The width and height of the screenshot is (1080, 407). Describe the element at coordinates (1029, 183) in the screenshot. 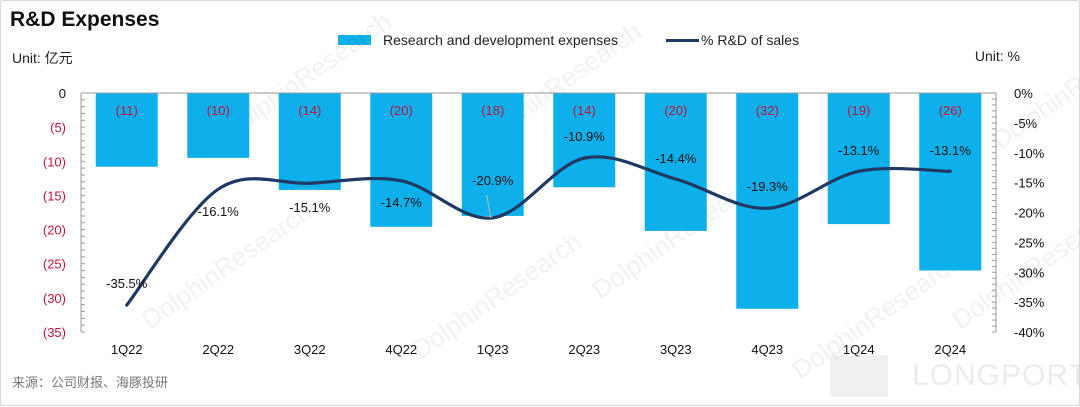

I see `right-axis-tick-label: -15%` at that location.